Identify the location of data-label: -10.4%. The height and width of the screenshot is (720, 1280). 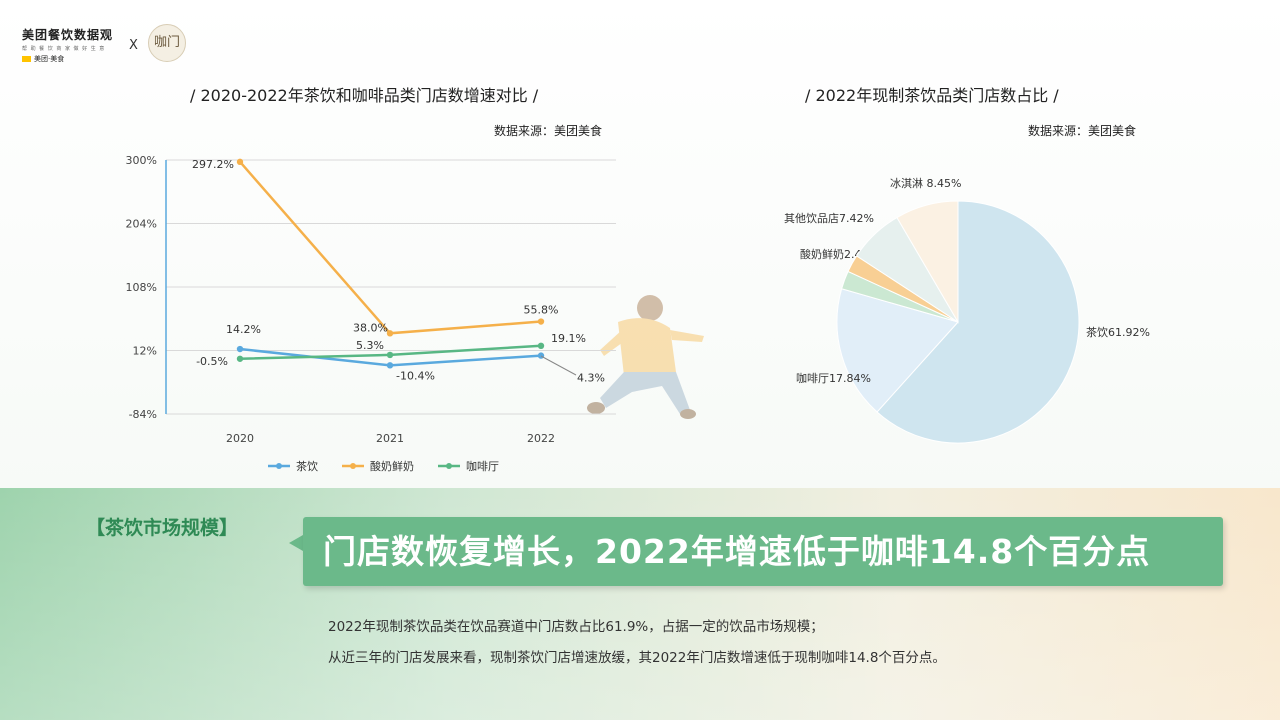
(415, 375).